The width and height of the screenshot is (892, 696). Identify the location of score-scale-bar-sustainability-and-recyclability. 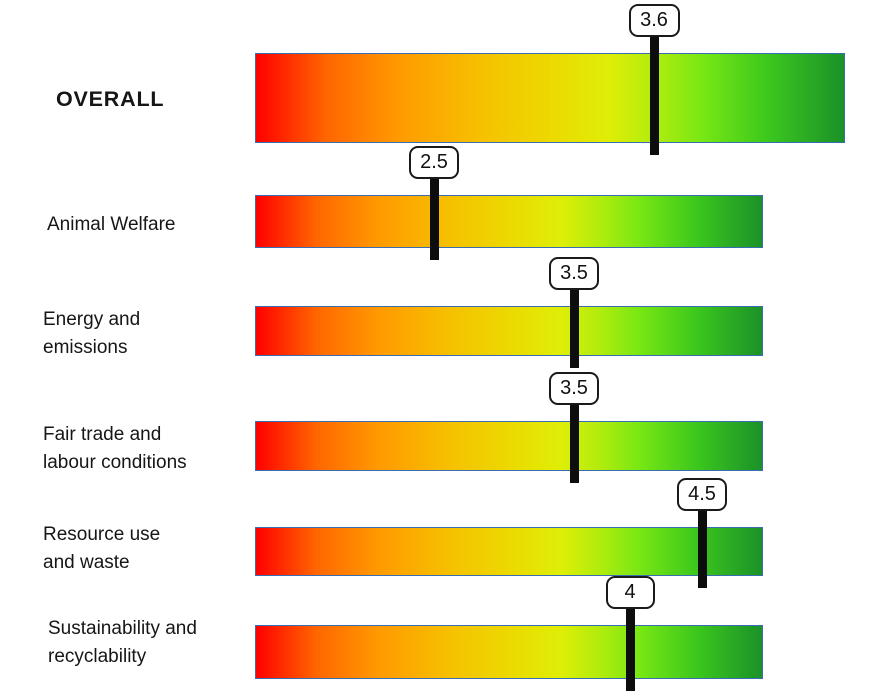
(509, 652).